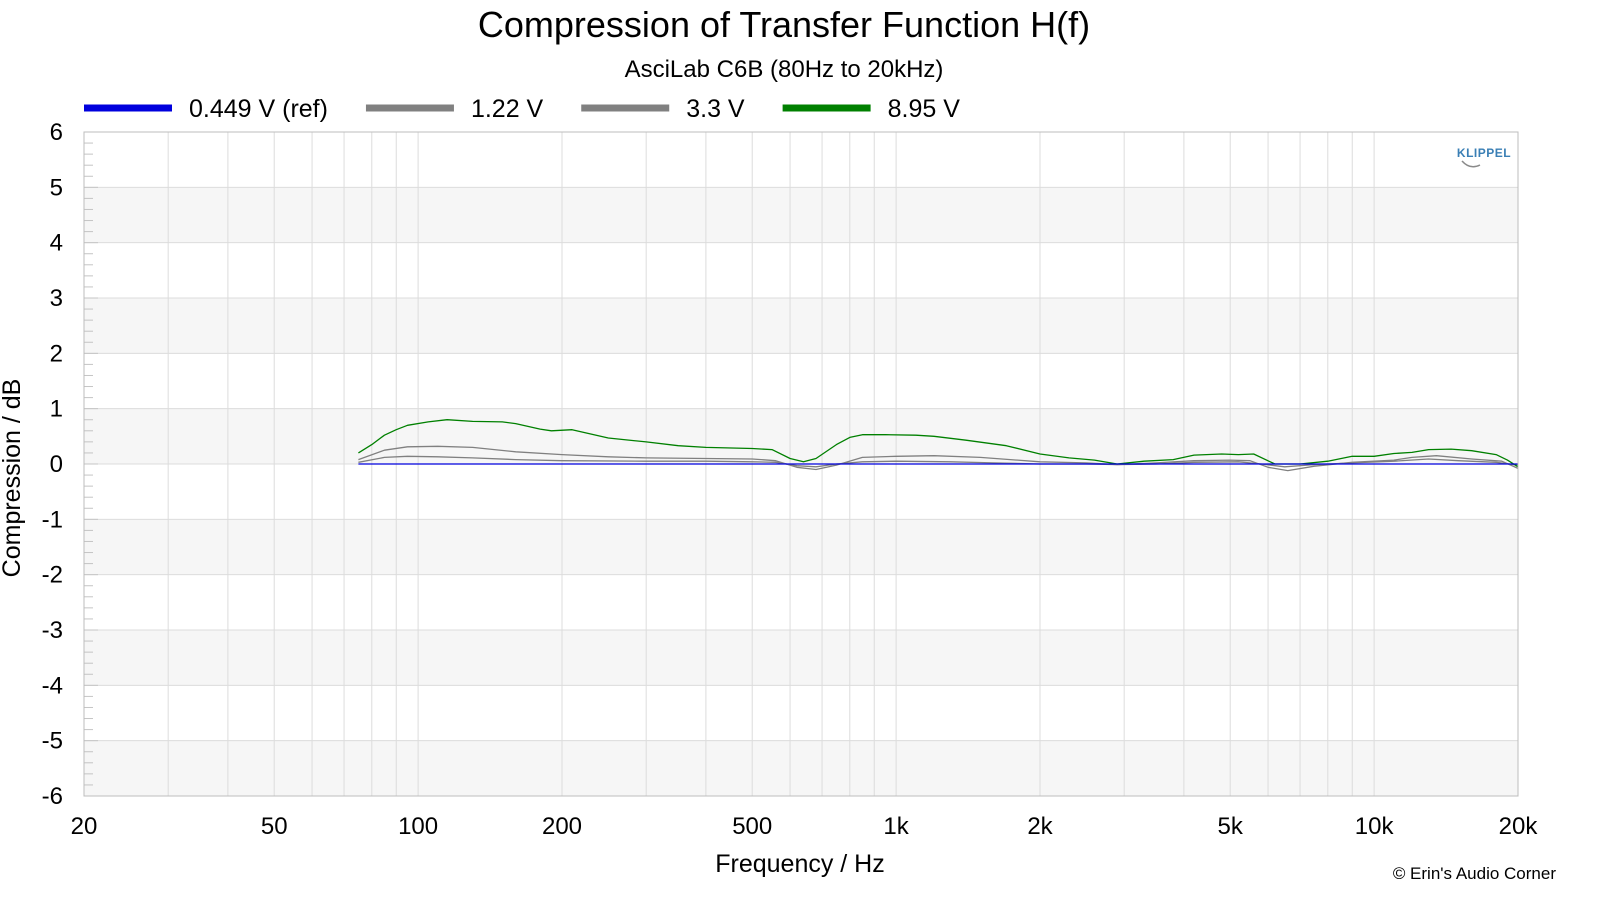 The height and width of the screenshot is (900, 1600). What do you see at coordinates (56, 298) in the screenshot?
I see `y-tick-label: 3` at bounding box center [56, 298].